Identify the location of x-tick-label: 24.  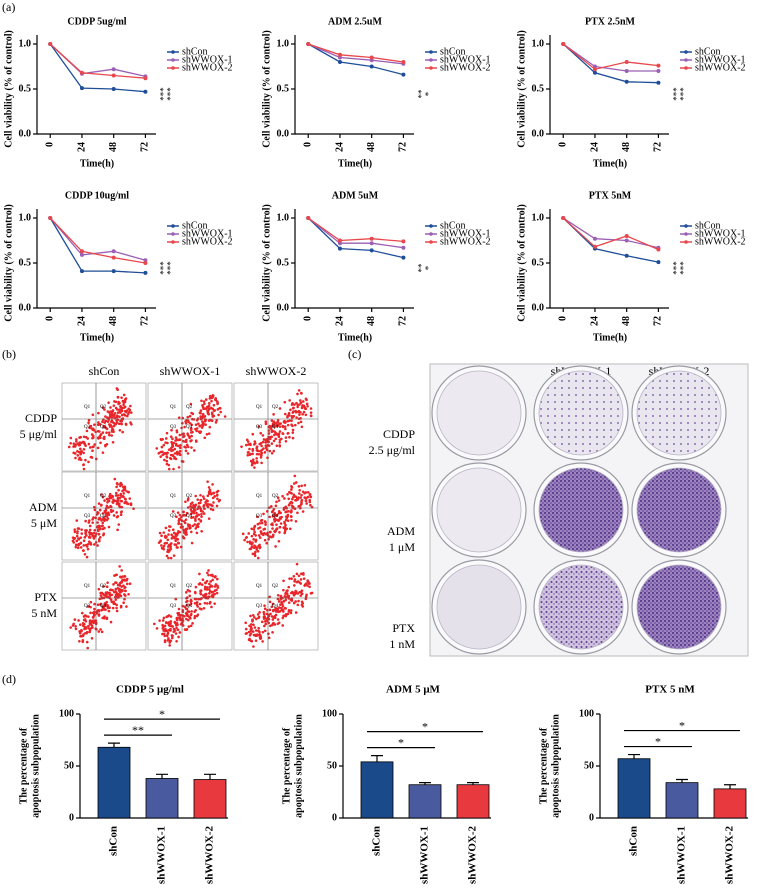
(81, 147).